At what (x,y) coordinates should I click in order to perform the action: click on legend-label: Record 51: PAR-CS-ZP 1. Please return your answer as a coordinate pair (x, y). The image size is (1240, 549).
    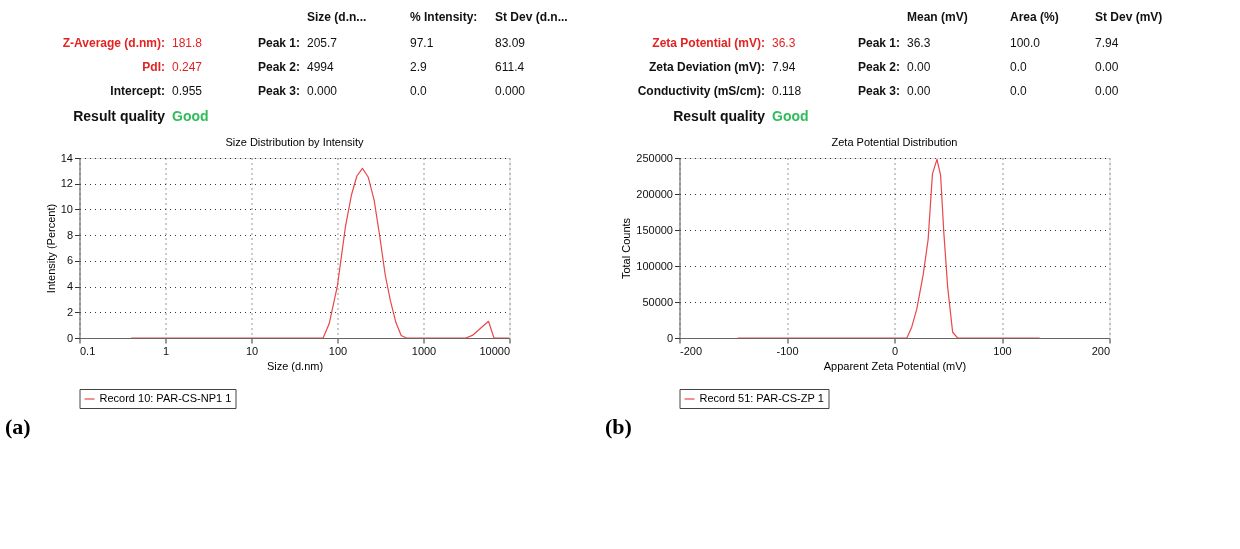
    Looking at the image, I should click on (761, 398).